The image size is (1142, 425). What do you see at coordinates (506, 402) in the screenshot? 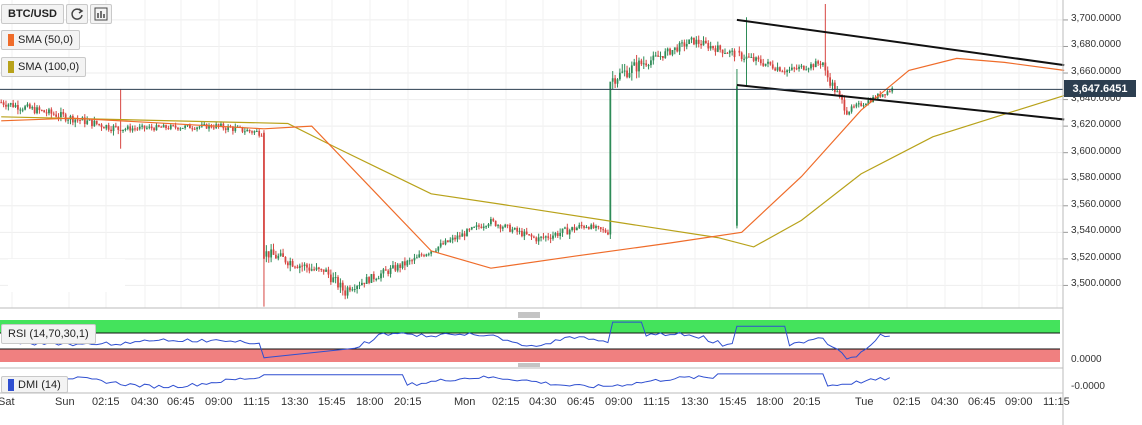
I see `time-tick-label: 02:15` at bounding box center [506, 402].